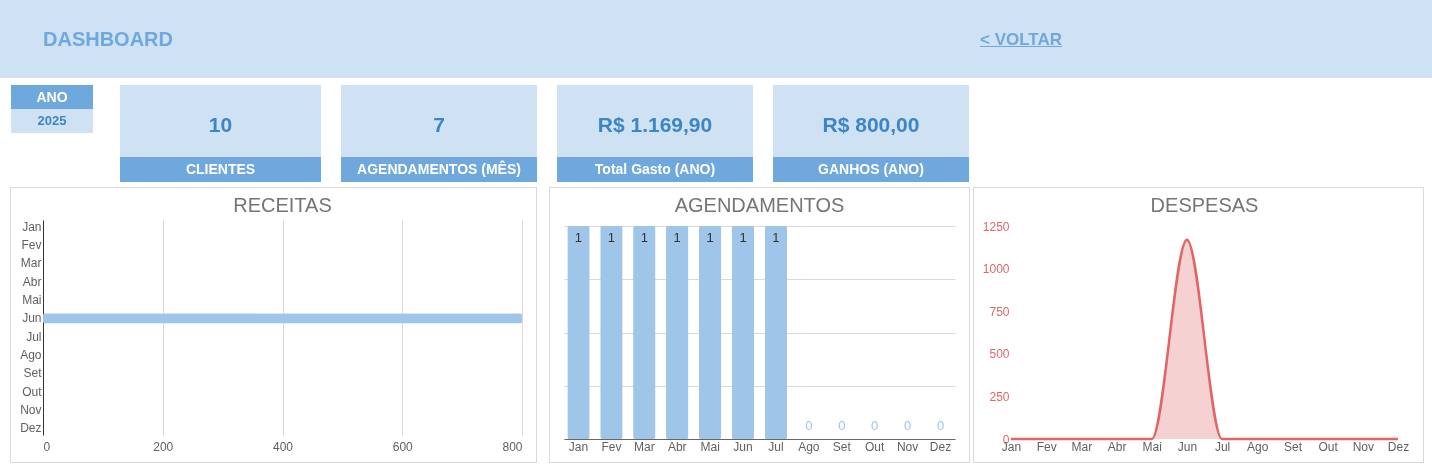 This screenshot has width=1432, height=470. Describe the element at coordinates (999, 354) in the screenshot. I see `y-tick-label: 500` at that location.